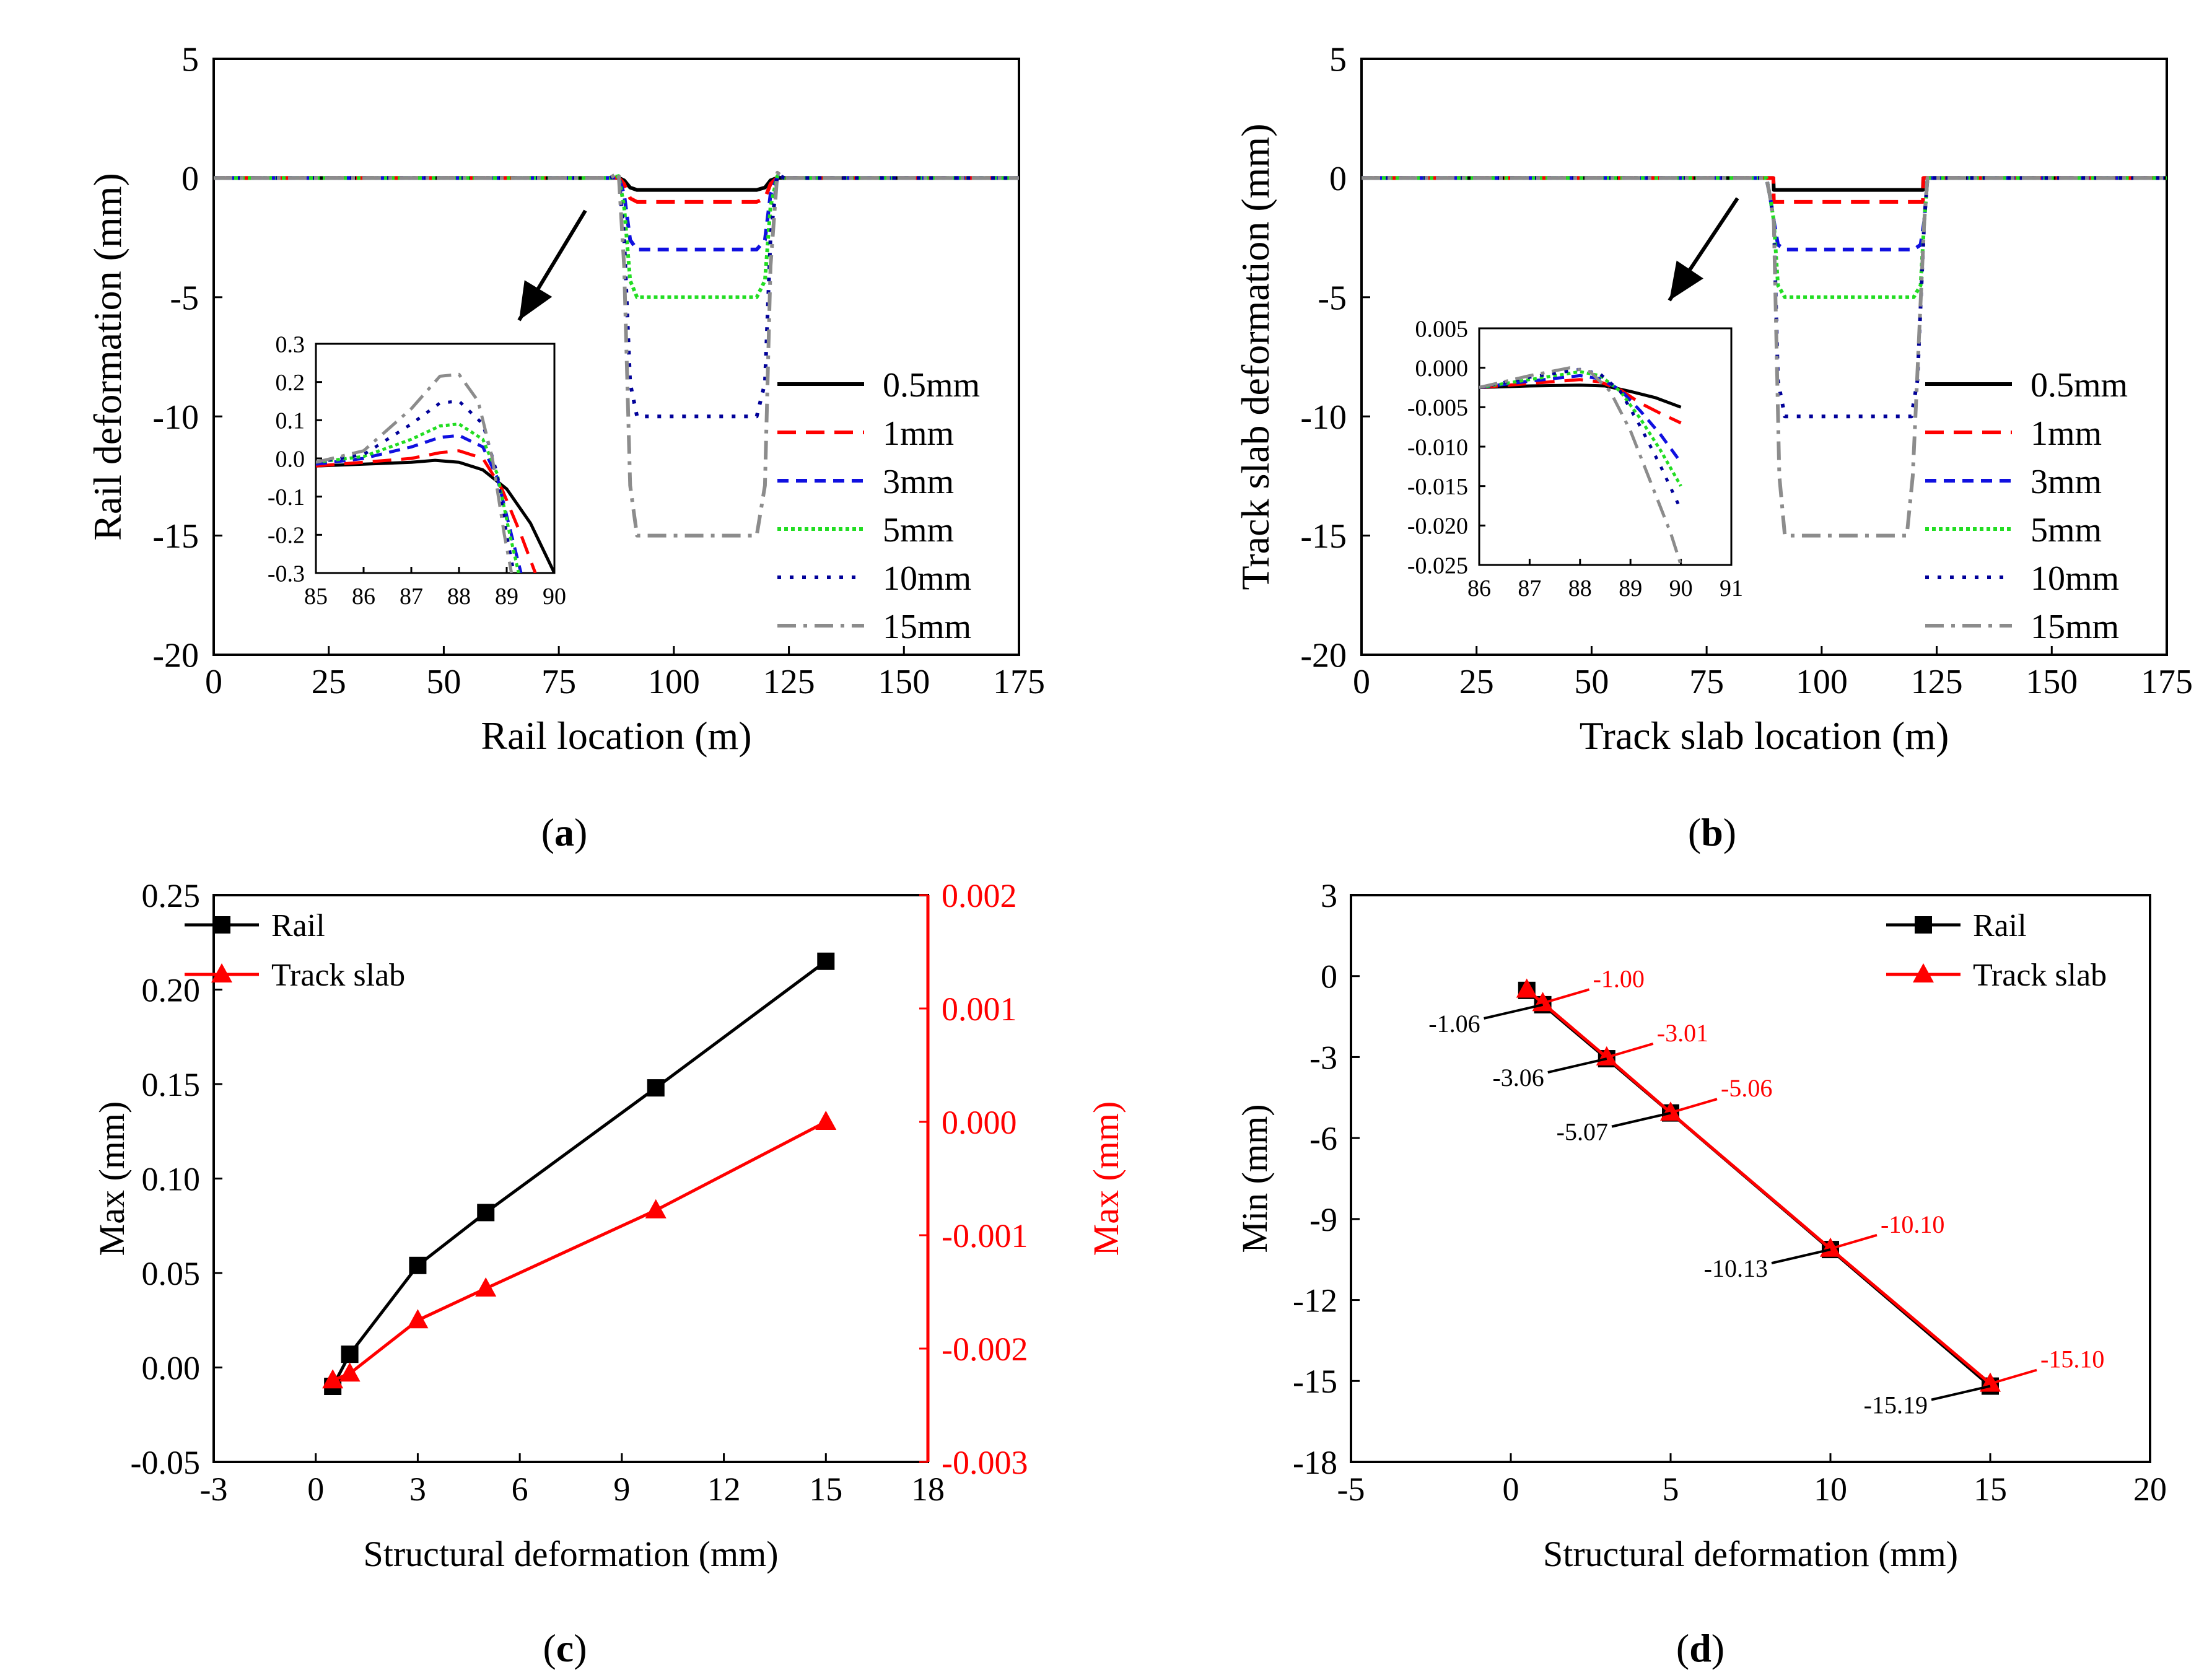  What do you see at coordinates (1913, 1224) in the screenshot?
I see `annotation-label-track-slab: -10.10` at bounding box center [1913, 1224].